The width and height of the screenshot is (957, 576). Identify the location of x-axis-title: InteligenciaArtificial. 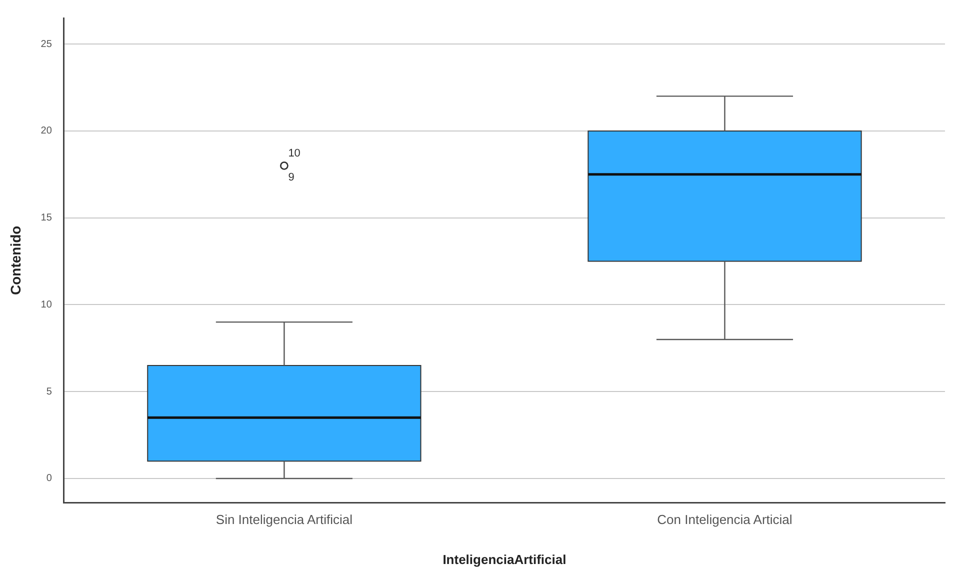
(504, 559).